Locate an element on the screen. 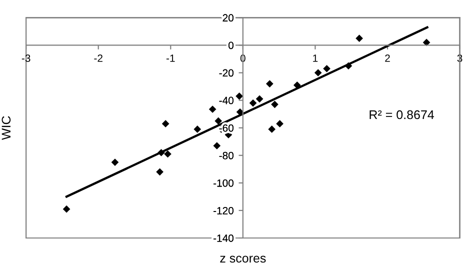 The height and width of the screenshot is (272, 474). y-tick-label: -100 is located at coordinates (224, 183).